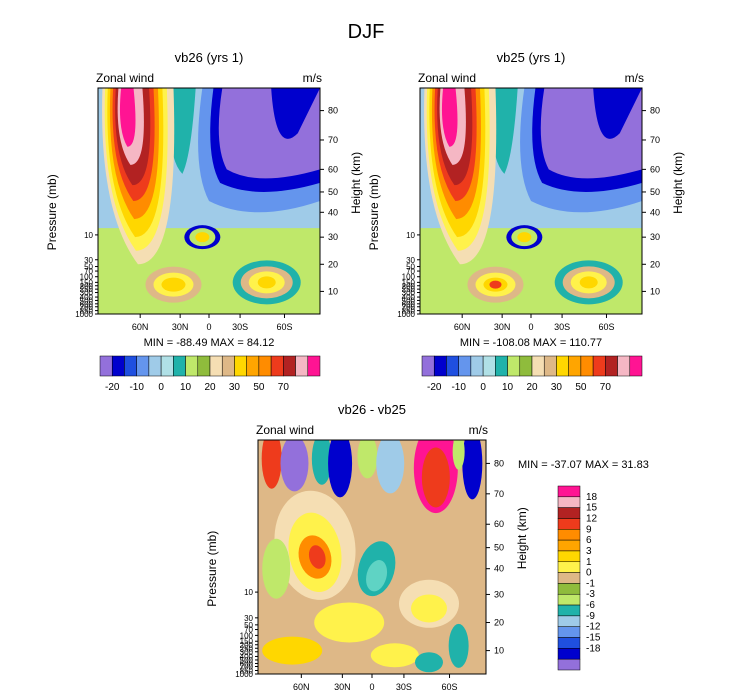  I want to click on x-tick-label: 30N, so click(342, 687).